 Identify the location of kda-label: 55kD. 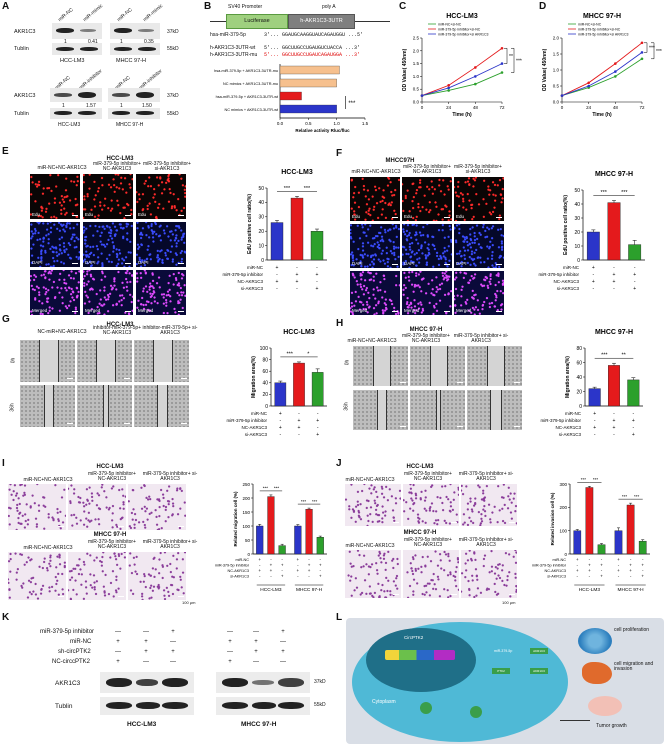
(320, 705).